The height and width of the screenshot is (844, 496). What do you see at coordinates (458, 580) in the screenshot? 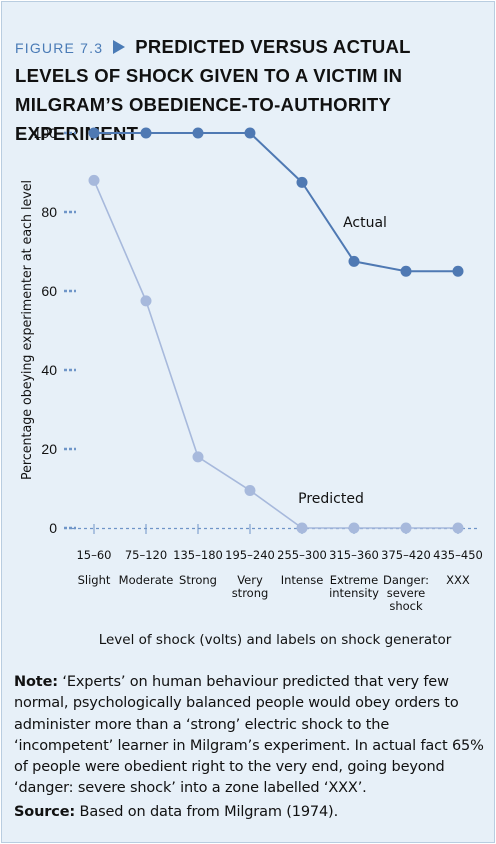
I see `x-category-label: XXX` at bounding box center [458, 580].